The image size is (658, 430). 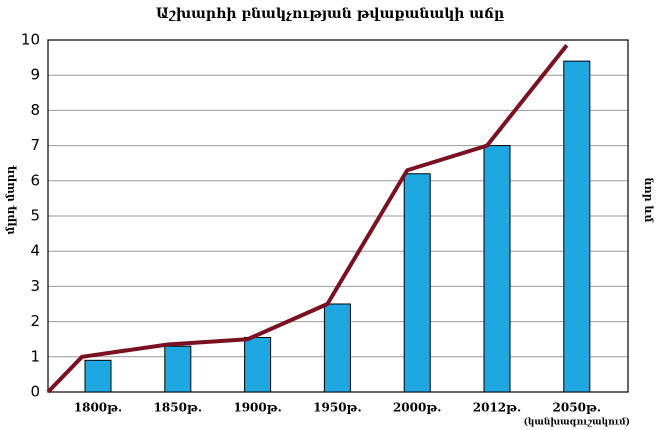 What do you see at coordinates (98, 408) in the screenshot?
I see `x-tick-label: 1800թ.` at bounding box center [98, 408].